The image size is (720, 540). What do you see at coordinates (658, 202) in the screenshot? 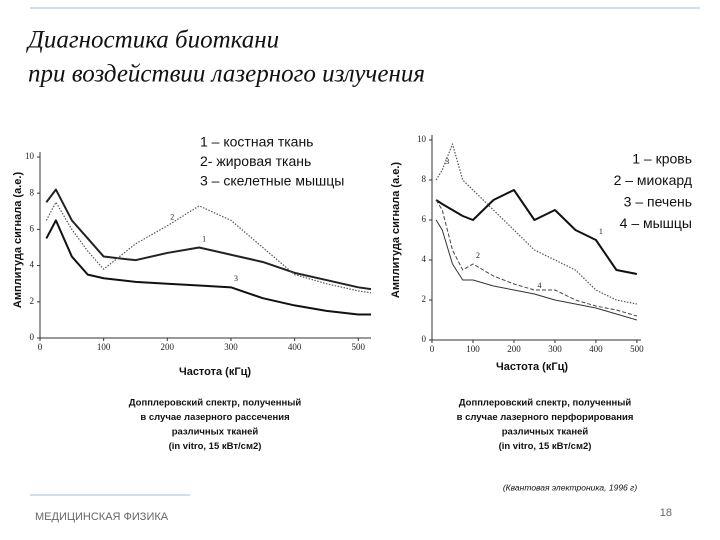
I see `legend-entry: 3 – печень` at bounding box center [658, 202].